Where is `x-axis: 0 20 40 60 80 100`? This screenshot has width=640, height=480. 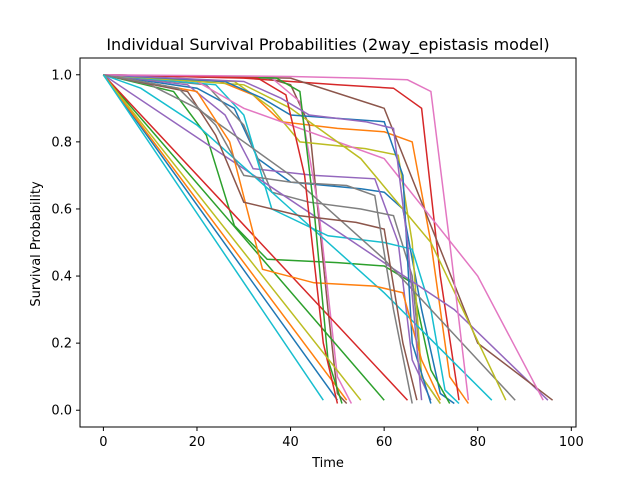
x-axis: 0 20 40 60 80 100 is located at coordinates (341, 438).